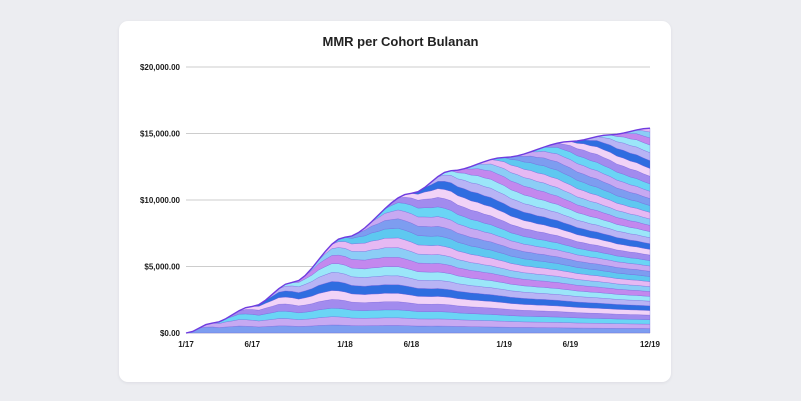 The height and width of the screenshot is (401, 801). Describe the element at coordinates (345, 344) in the screenshot. I see `x-tick-label: 1/18` at that location.